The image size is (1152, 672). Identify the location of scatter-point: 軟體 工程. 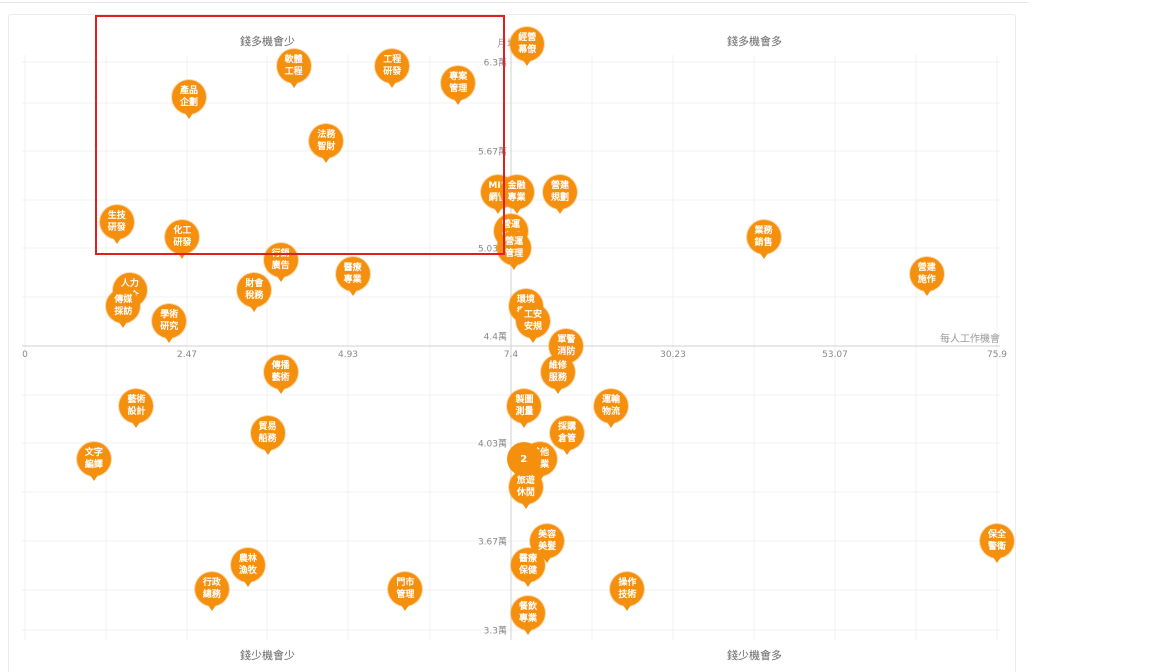
(293, 66).